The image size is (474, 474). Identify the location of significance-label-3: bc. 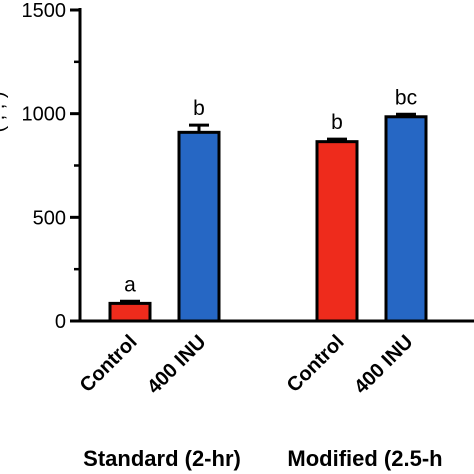
(406, 97).